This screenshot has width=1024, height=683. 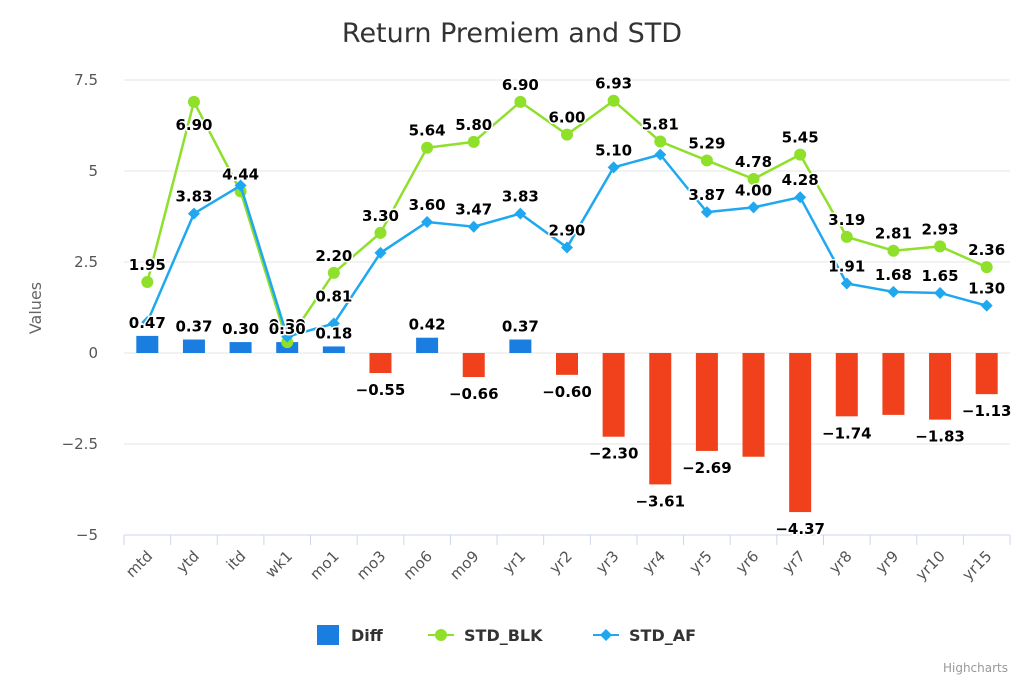 What do you see at coordinates (940, 292) in the screenshot?
I see `point-std-af-yr10` at bounding box center [940, 292].